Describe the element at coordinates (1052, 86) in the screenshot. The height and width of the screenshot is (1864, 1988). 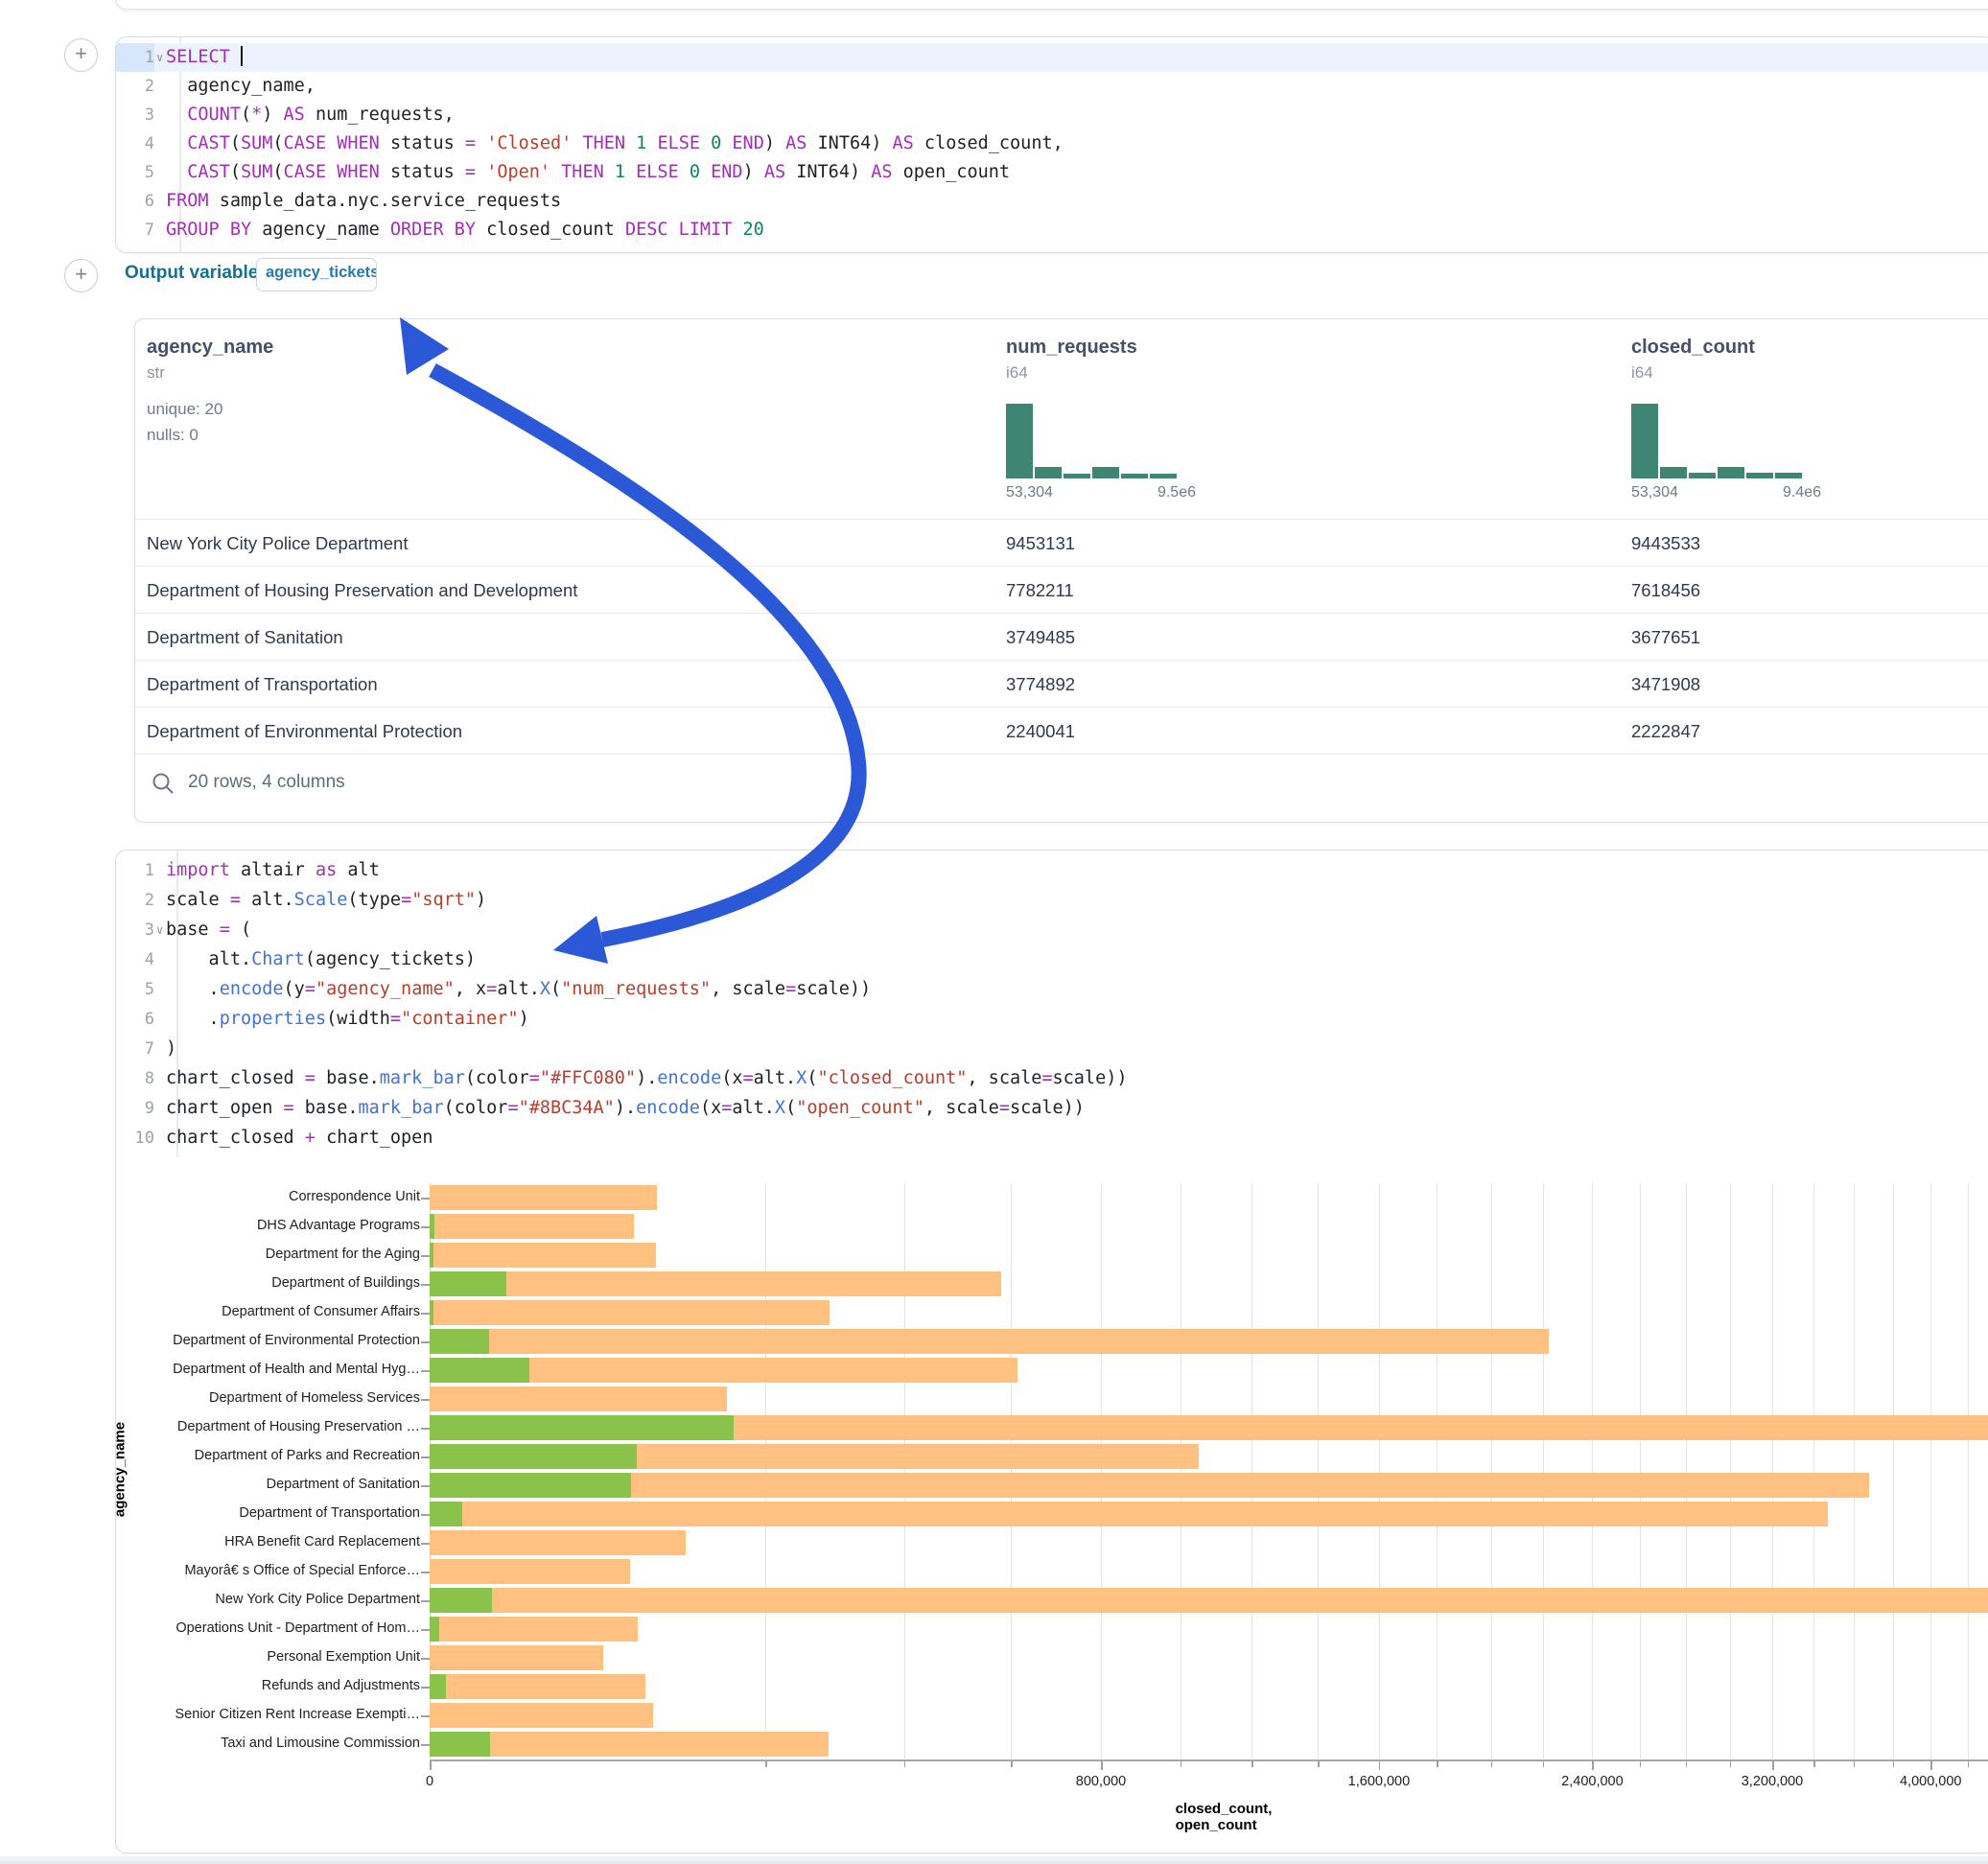
I see `code-line: 2 agency_name,` at that location.